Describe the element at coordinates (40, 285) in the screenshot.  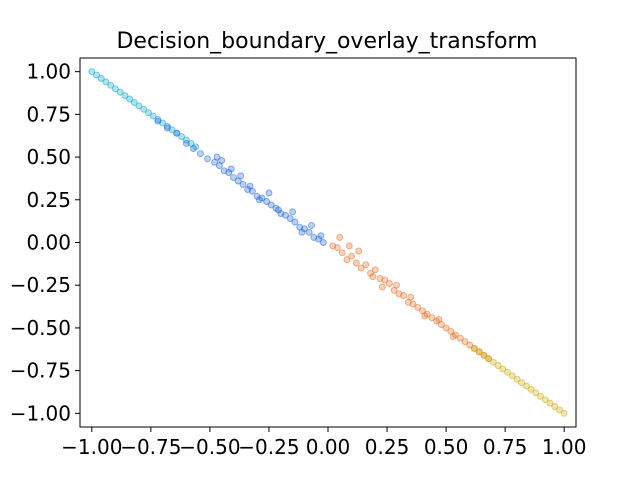
I see `y-tick-label: −0.25` at that location.